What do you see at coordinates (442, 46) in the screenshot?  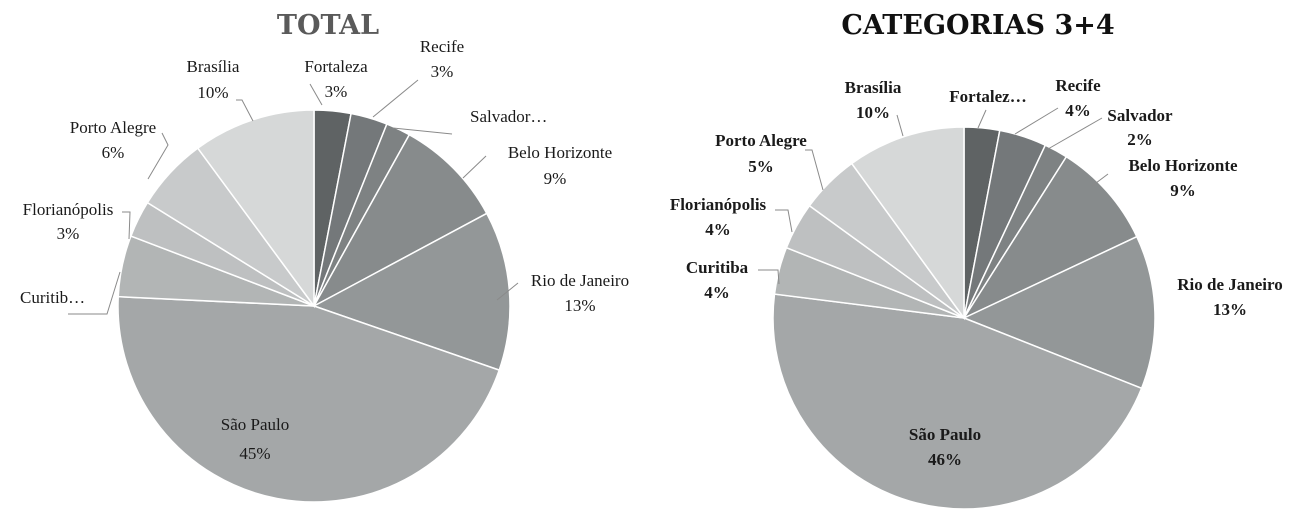 I see `slice-label-0-1: Recife` at bounding box center [442, 46].